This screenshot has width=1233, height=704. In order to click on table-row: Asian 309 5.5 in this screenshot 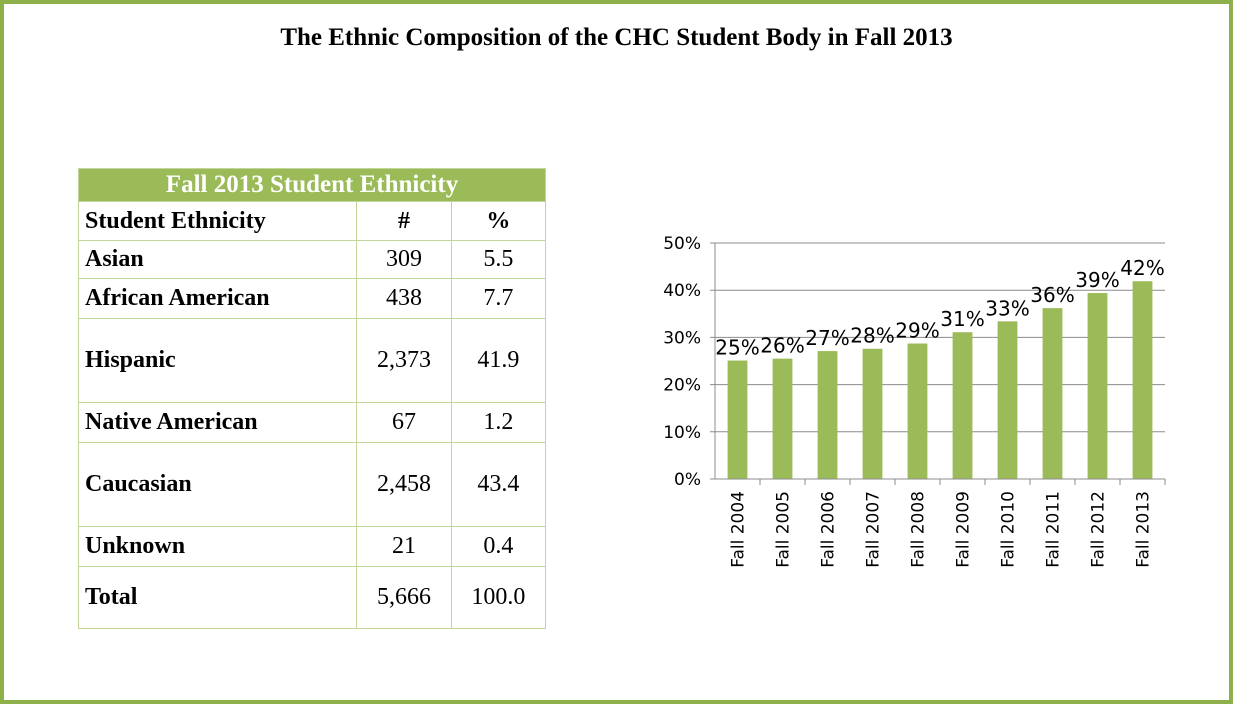, I will do `click(312, 259)`.